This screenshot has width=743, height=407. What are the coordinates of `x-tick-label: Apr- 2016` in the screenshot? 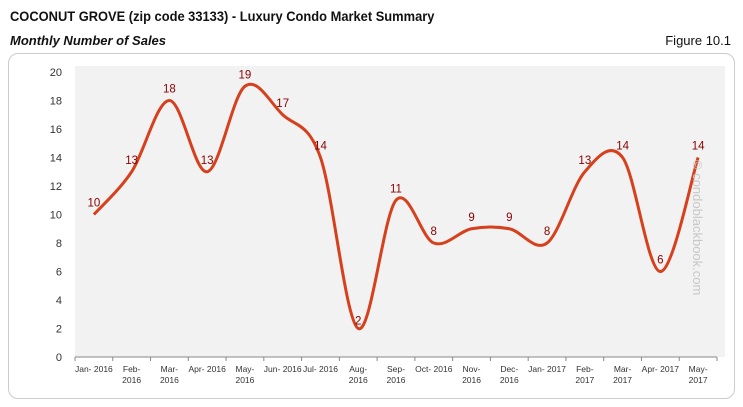 It's located at (208, 369).